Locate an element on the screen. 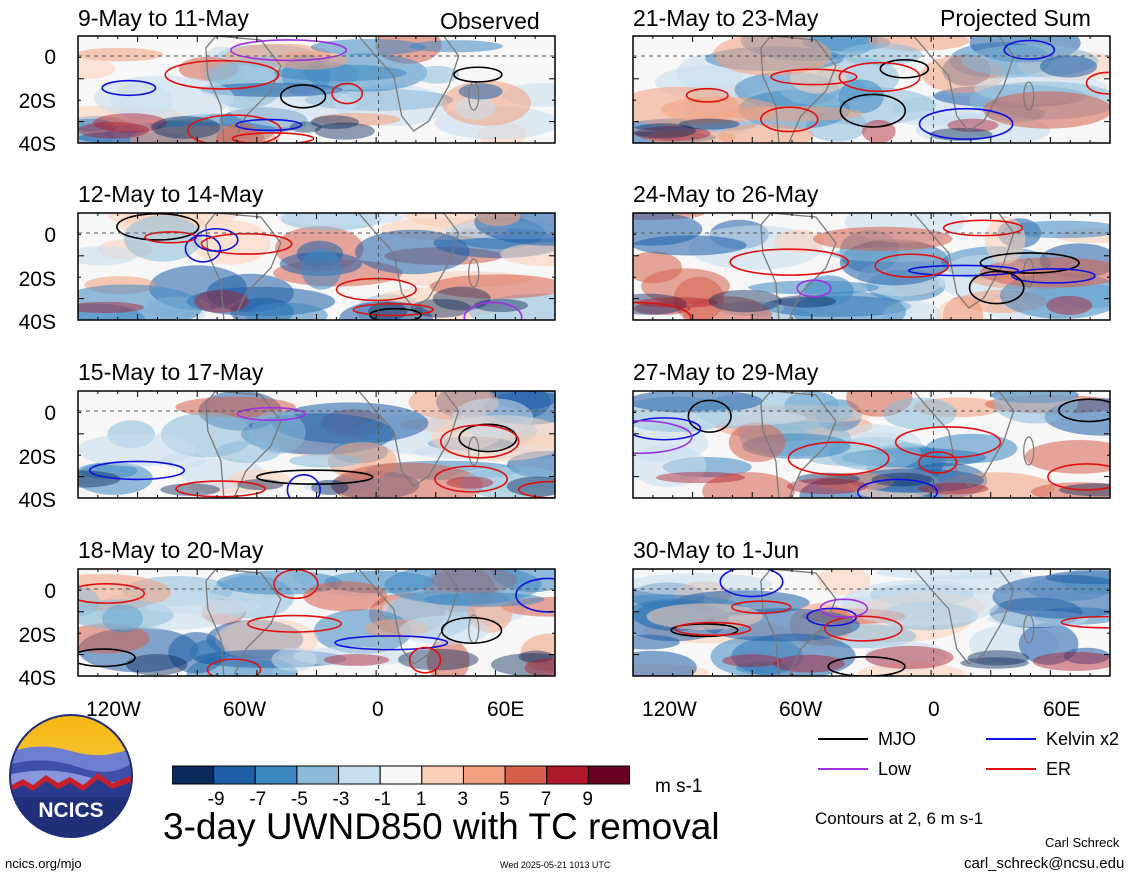  colorbar-tick-label: -7 is located at coordinates (258, 799).